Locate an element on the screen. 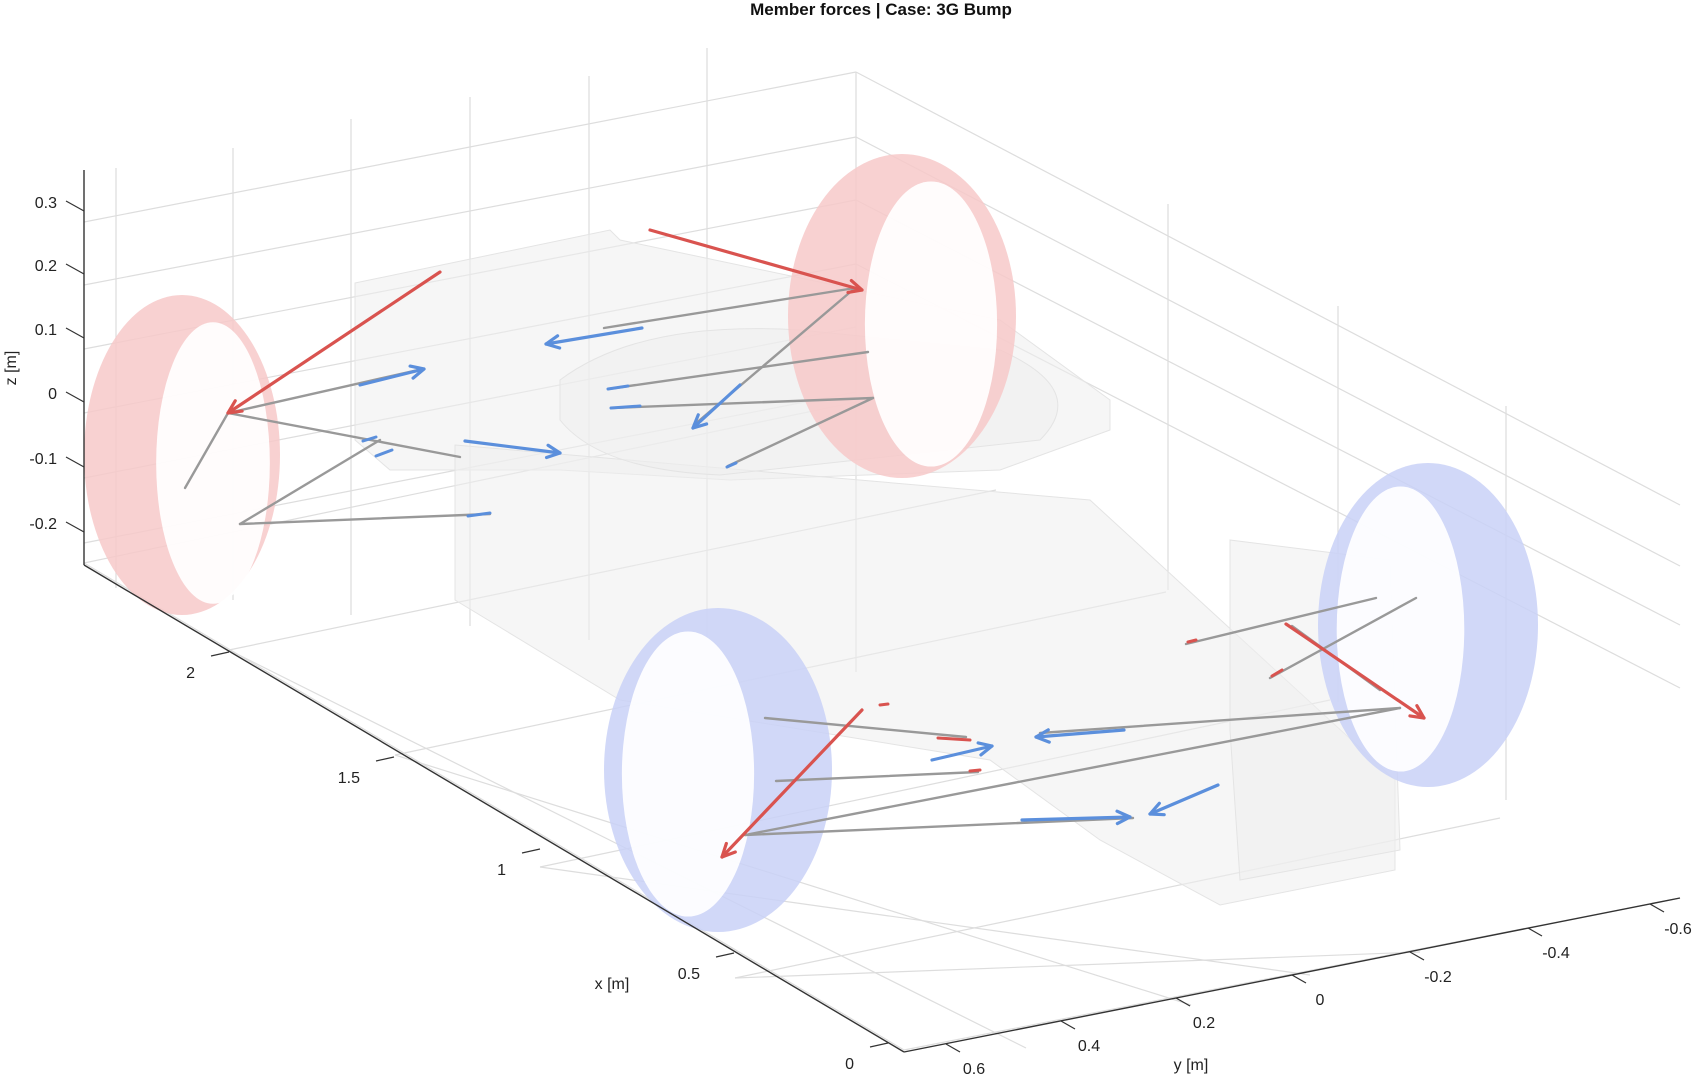  z-tick-label: -0.2 is located at coordinates (43, 524).